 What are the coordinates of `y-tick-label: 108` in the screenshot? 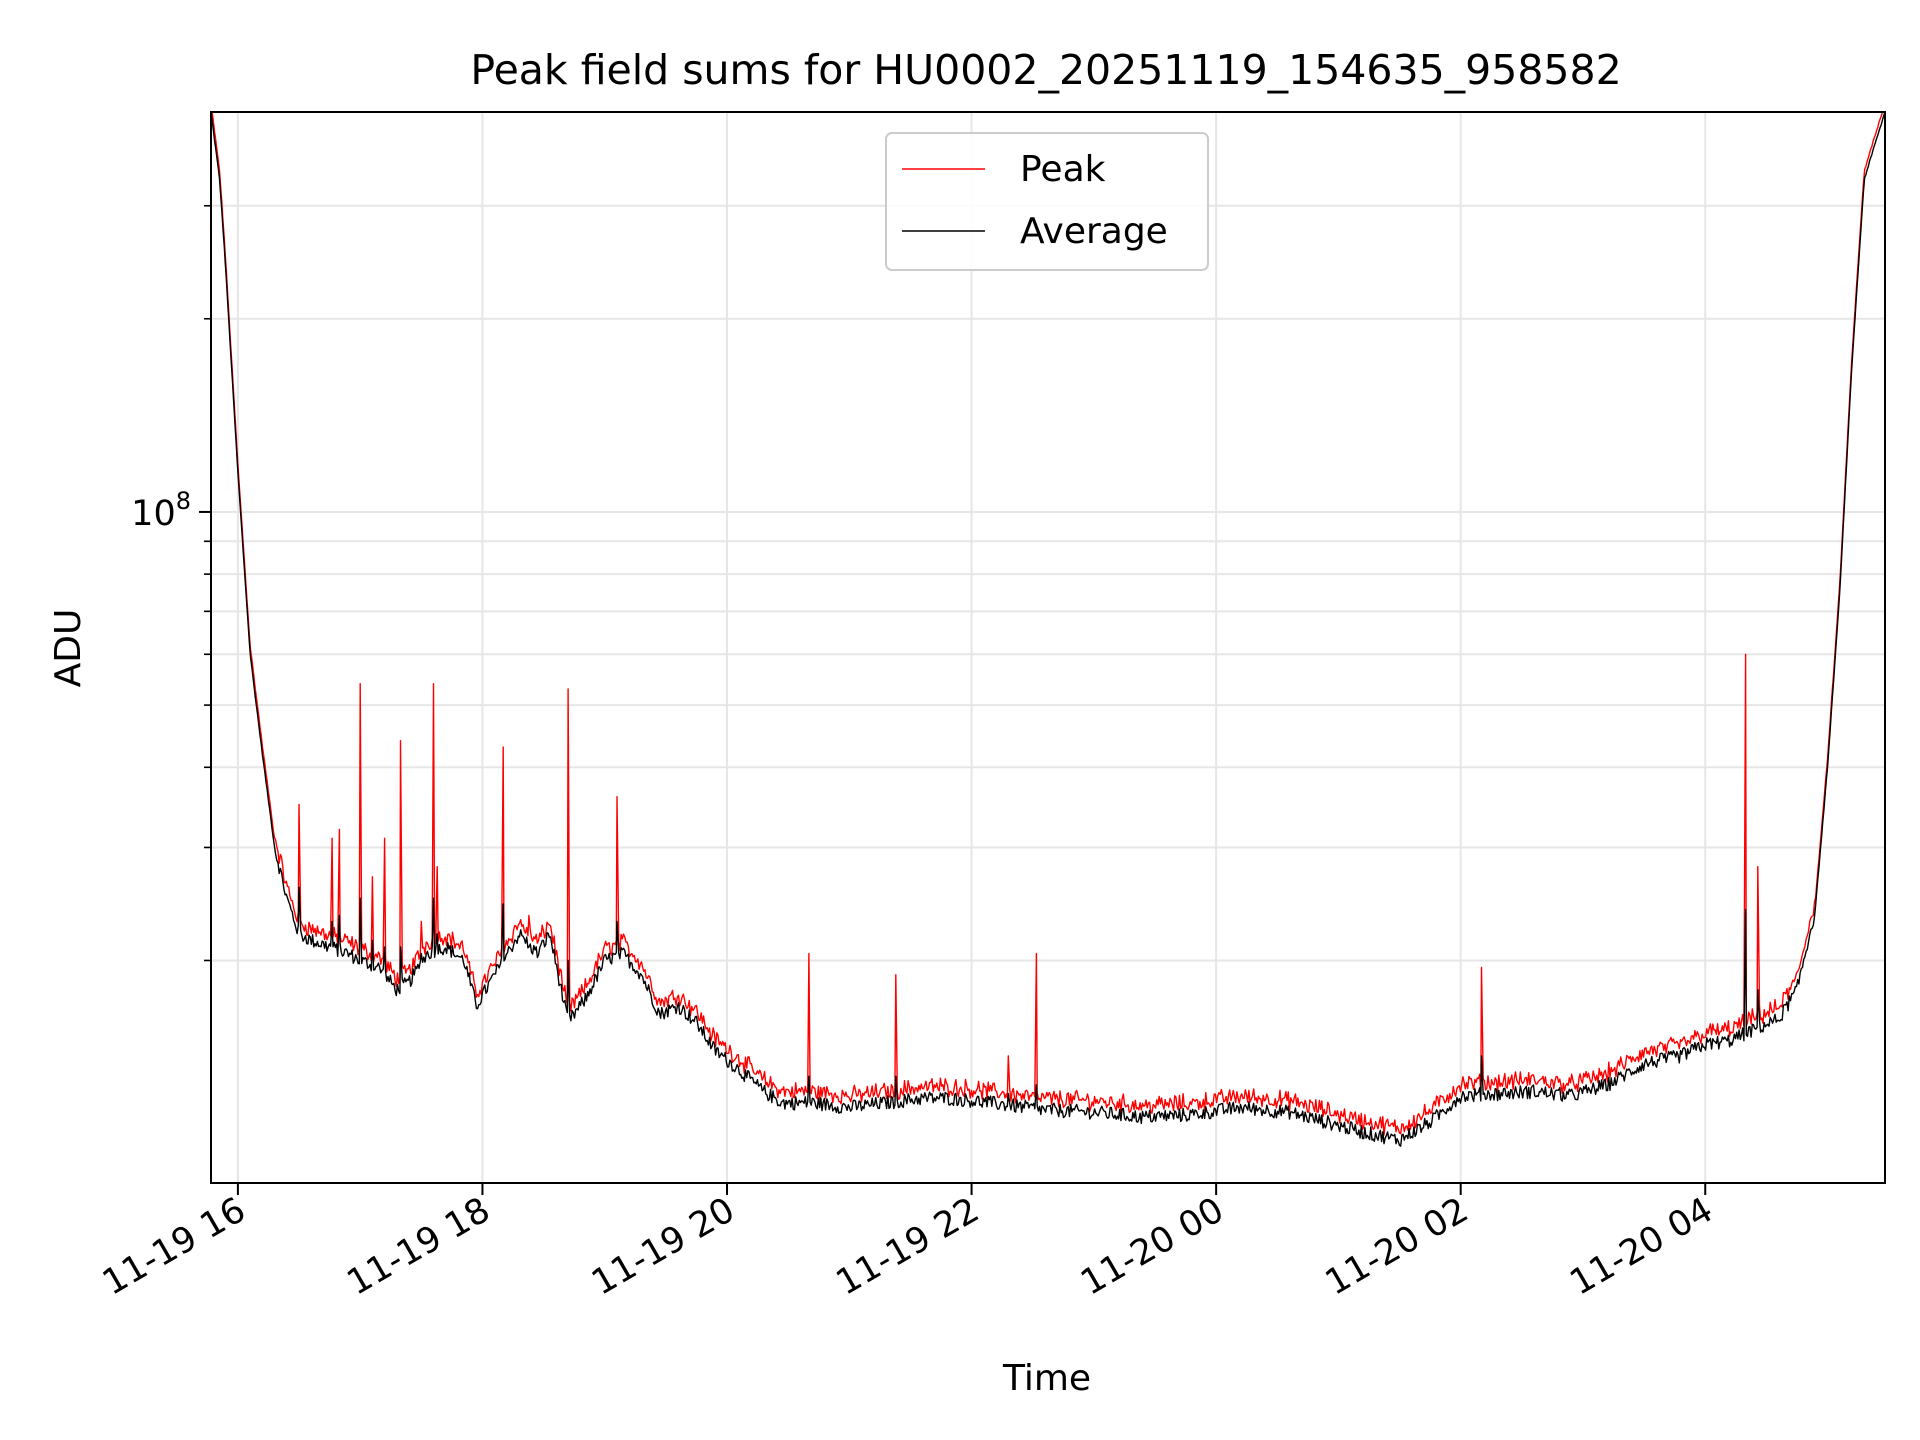 It's located at (161, 510).